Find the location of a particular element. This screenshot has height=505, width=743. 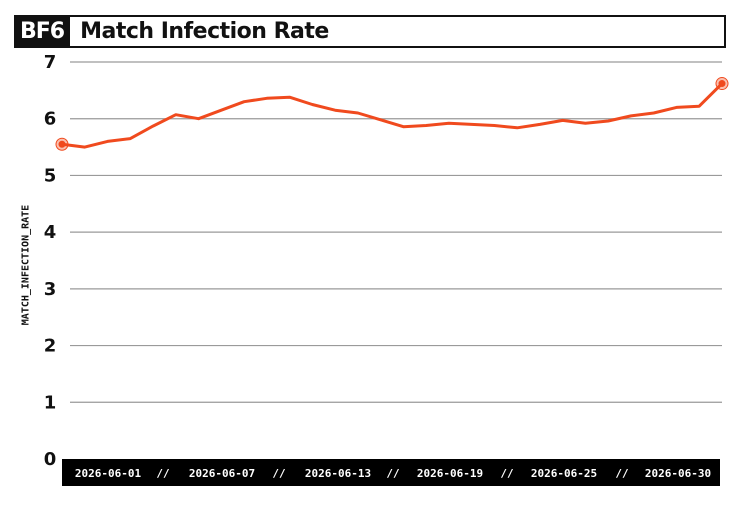

y-tick-label: 6 is located at coordinates (50, 119).